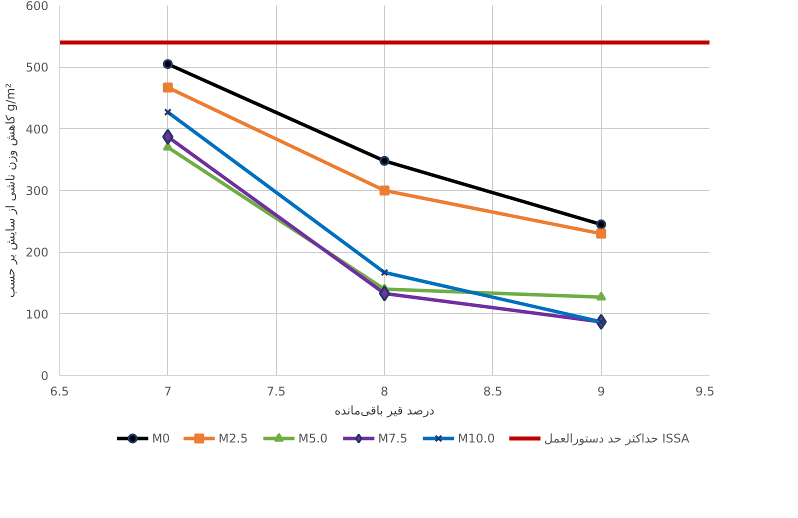 This screenshot has height=518, width=798. What do you see at coordinates (11, 190) in the screenshot?
I see `y-axis-title: کاهش وزن ناشی از سایش بر حسب g/m²` at bounding box center [11, 190].